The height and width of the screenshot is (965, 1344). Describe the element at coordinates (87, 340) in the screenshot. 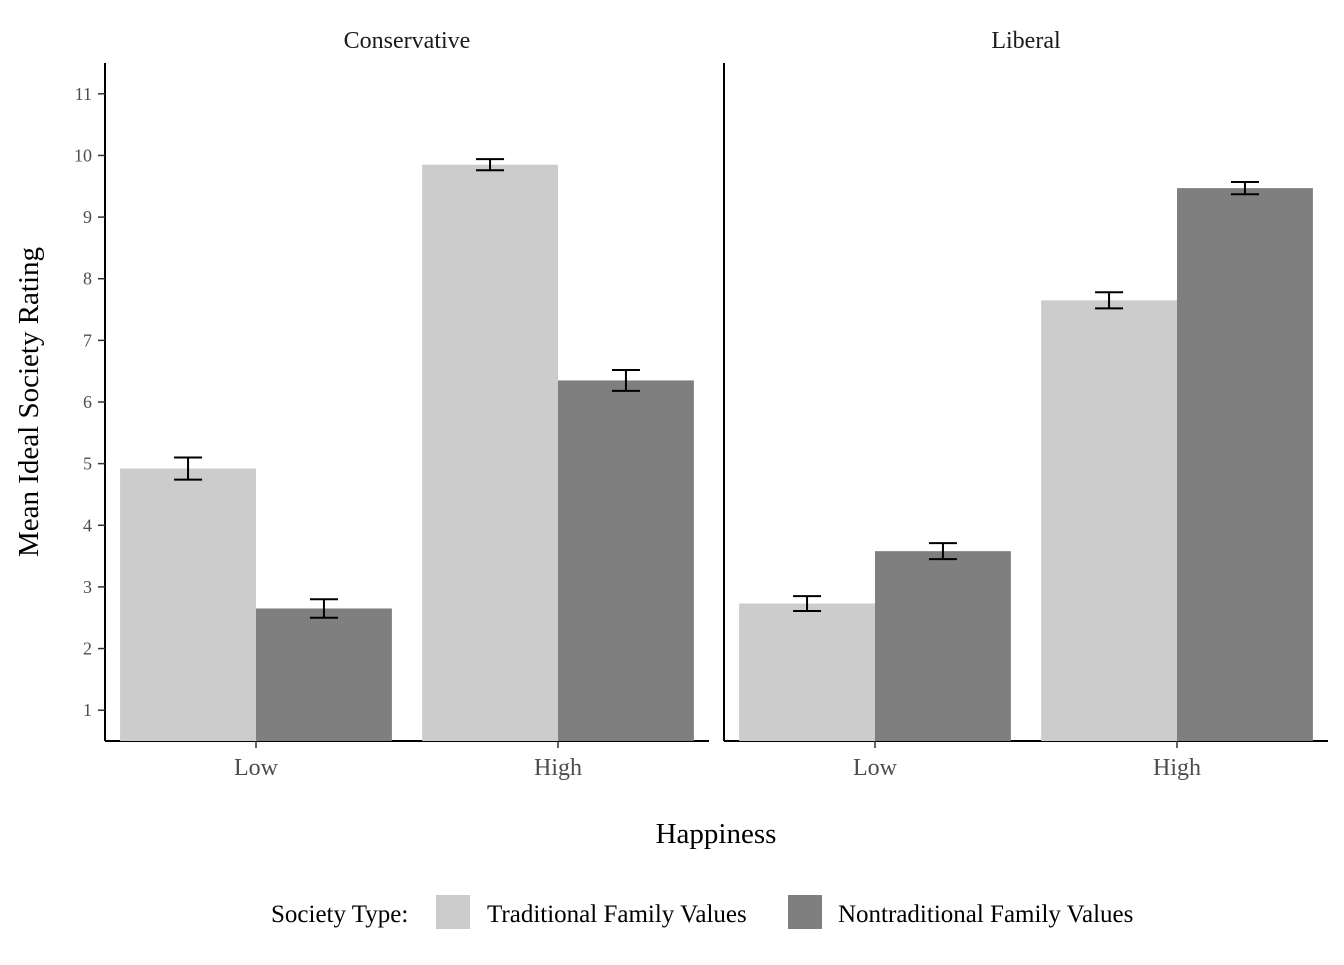

I see `y-tick-label: 7` at that location.